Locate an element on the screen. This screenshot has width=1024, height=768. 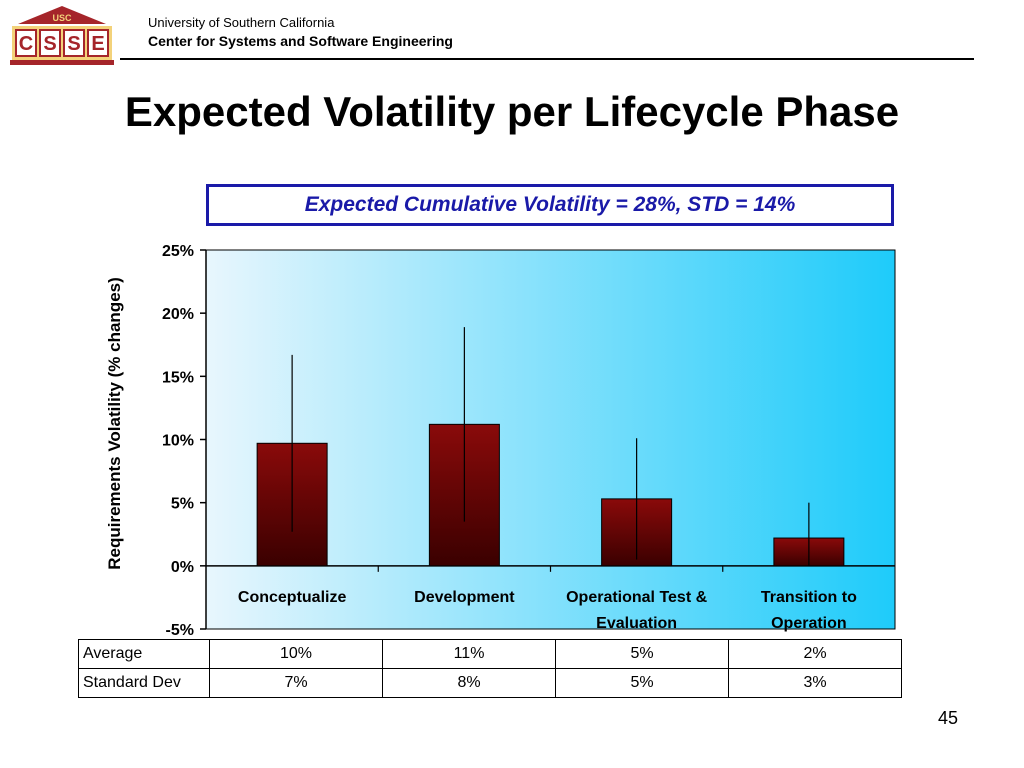
logo-letter: E is located at coordinates (97, 44).